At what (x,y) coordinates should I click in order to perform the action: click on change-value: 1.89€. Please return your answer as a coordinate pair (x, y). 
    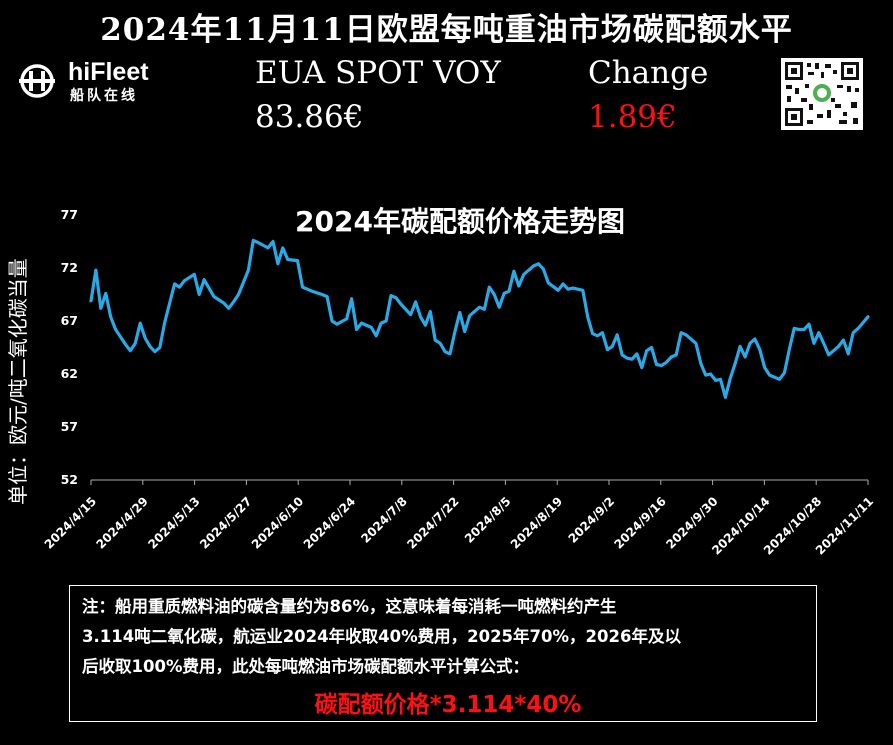
    Looking at the image, I should click on (632, 117).